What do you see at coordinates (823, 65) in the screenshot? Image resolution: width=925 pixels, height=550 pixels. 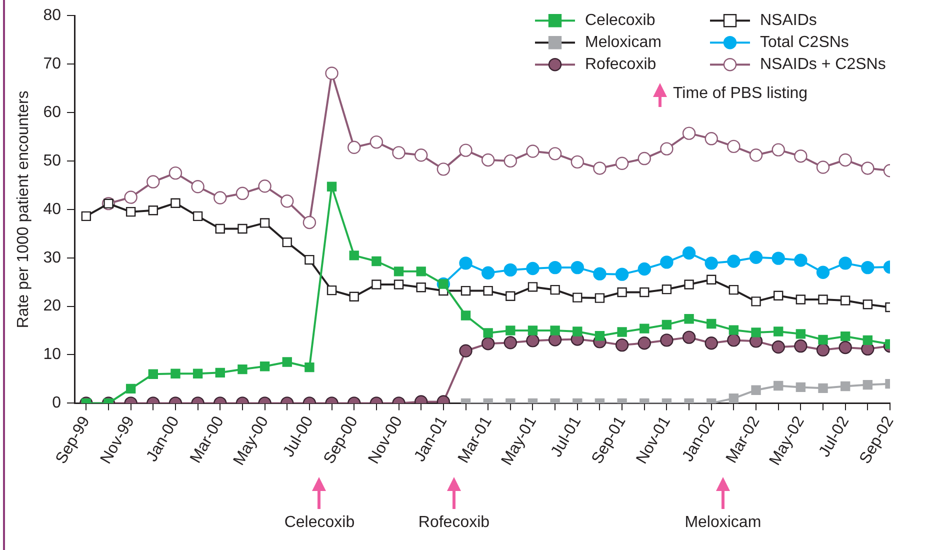 I see `legend-label: NSAIDs + C2SNs` at bounding box center [823, 65].